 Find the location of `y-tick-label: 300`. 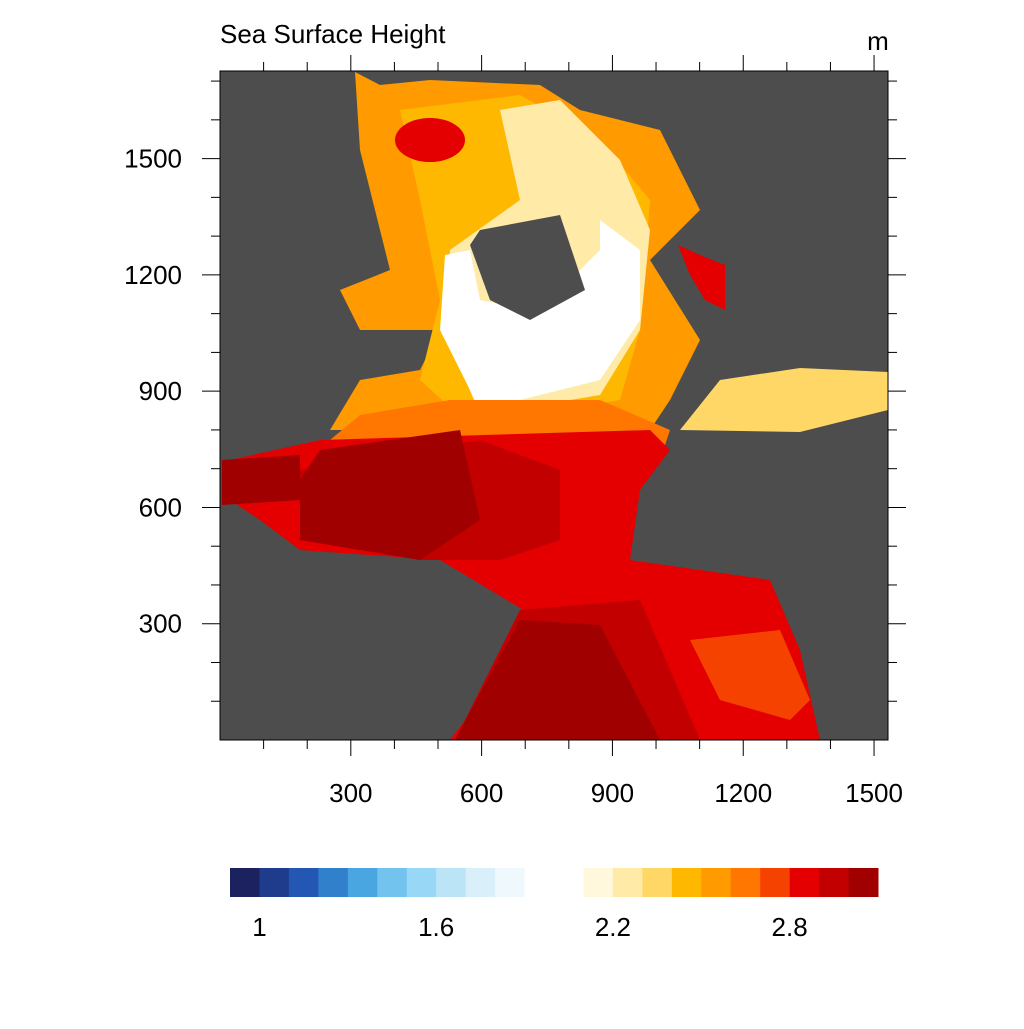

y-tick-label: 300 is located at coordinates (160, 624).